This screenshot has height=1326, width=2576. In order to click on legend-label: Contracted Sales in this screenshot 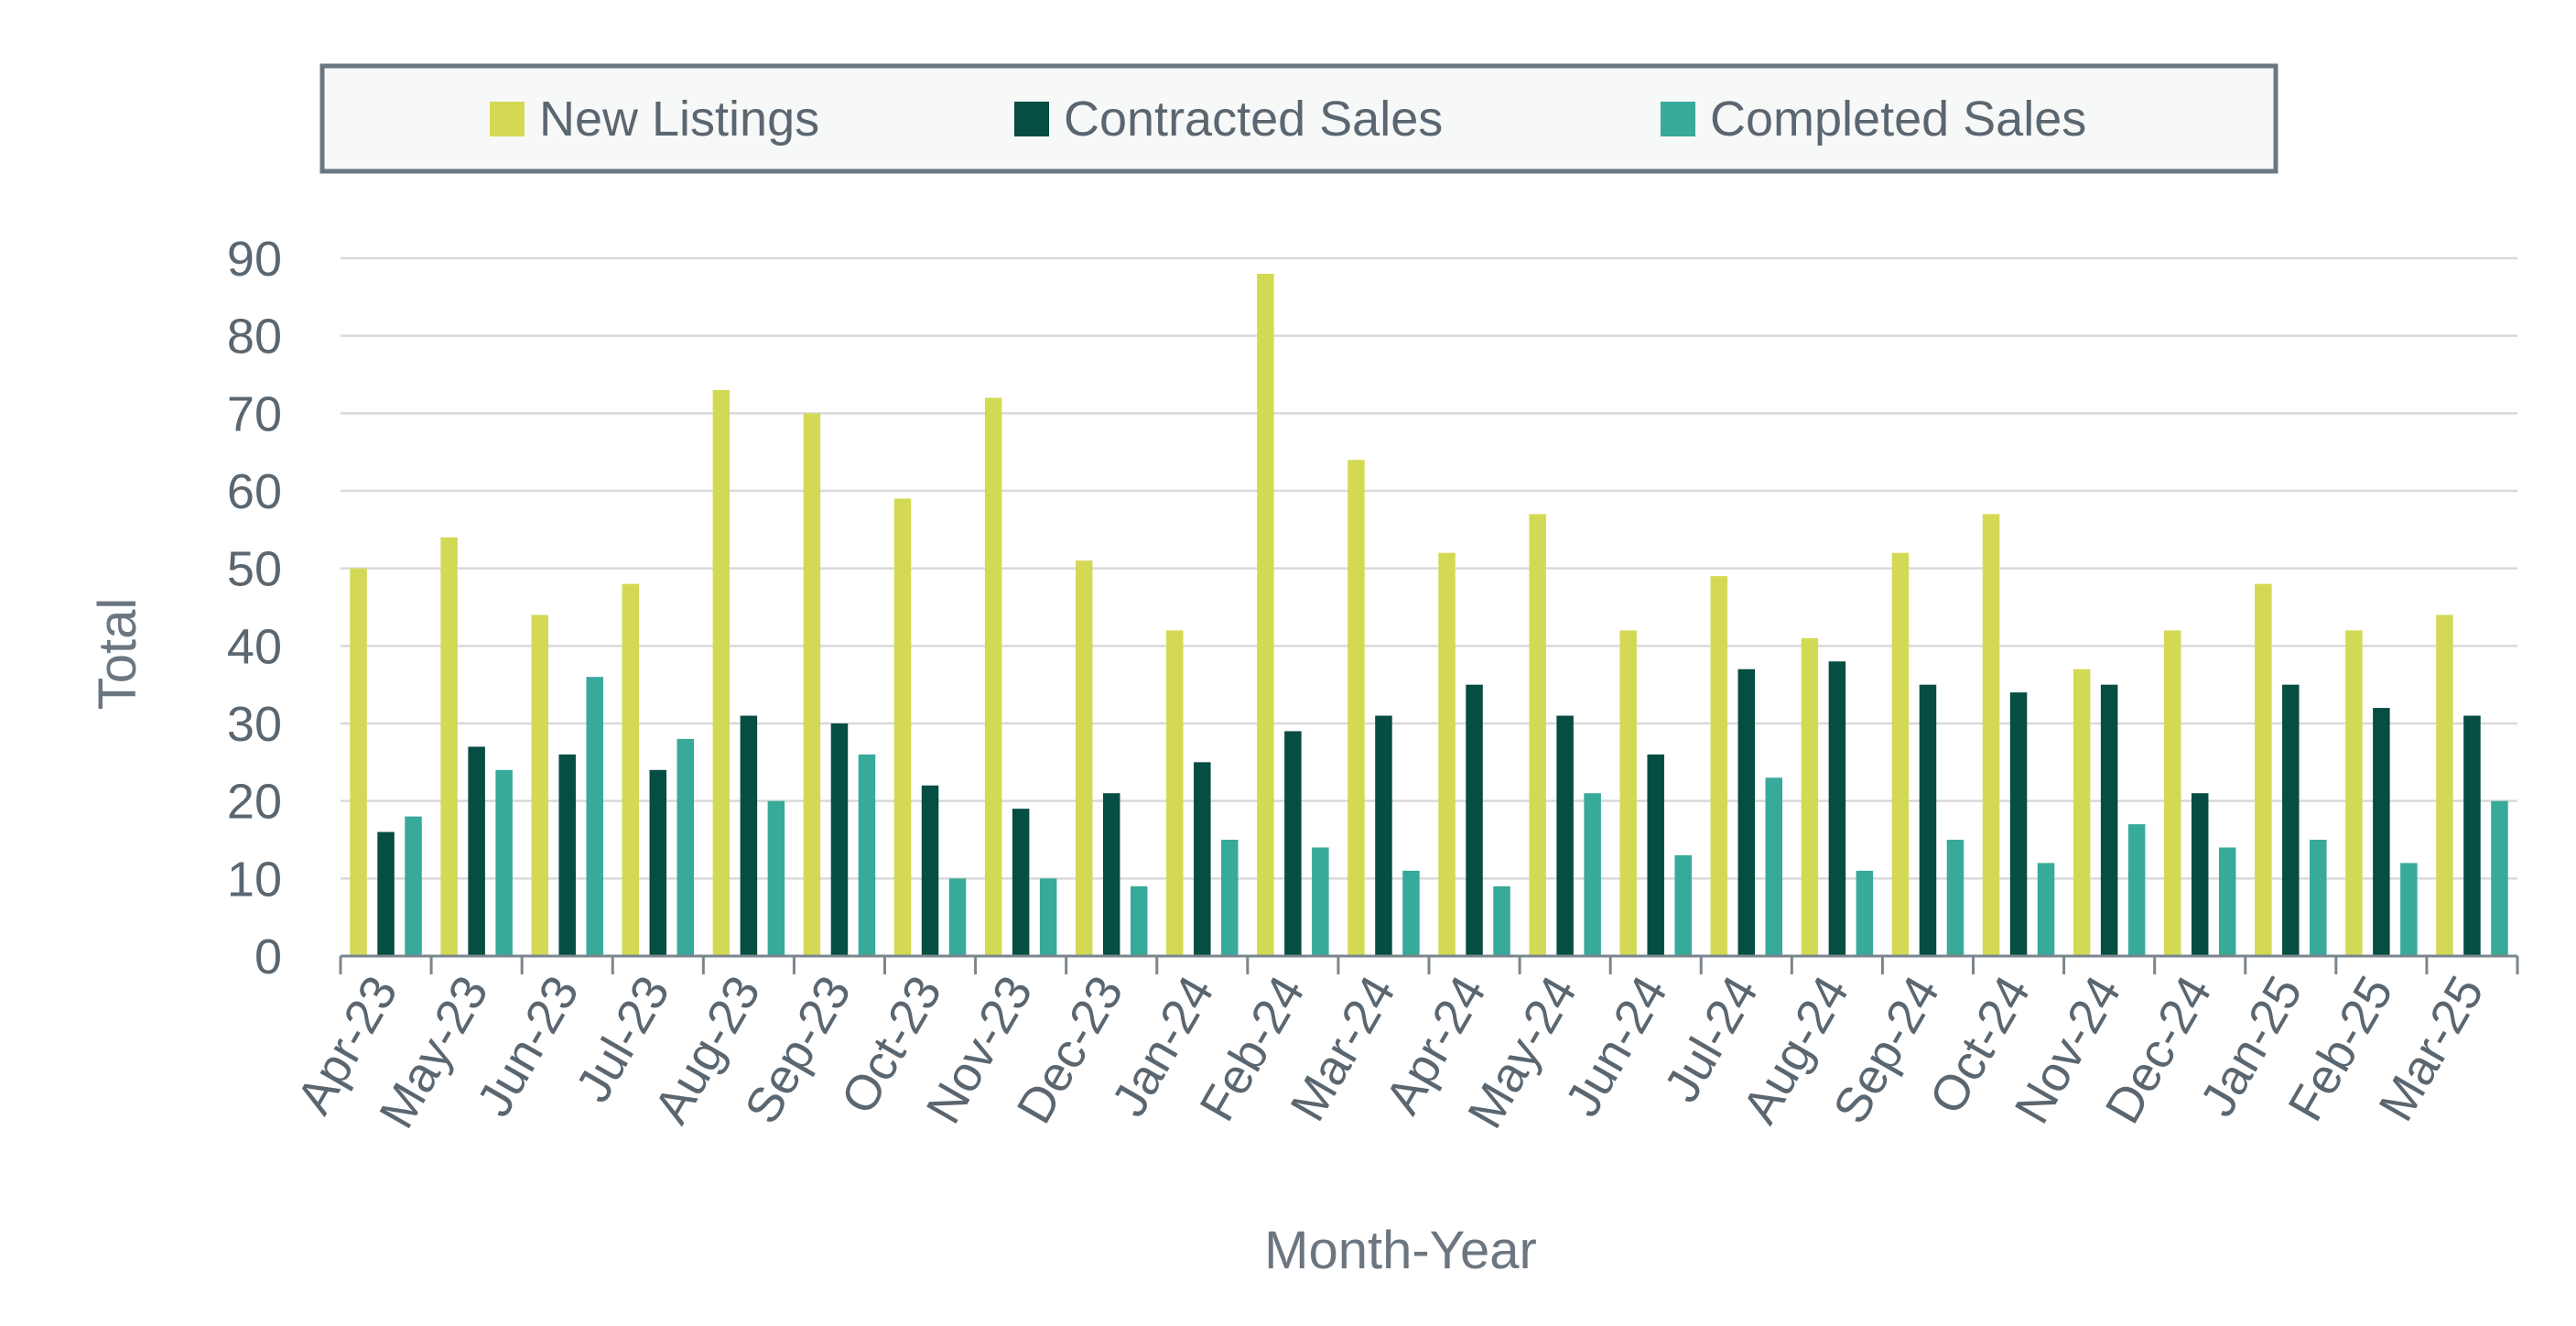, I will do `click(1253, 119)`.